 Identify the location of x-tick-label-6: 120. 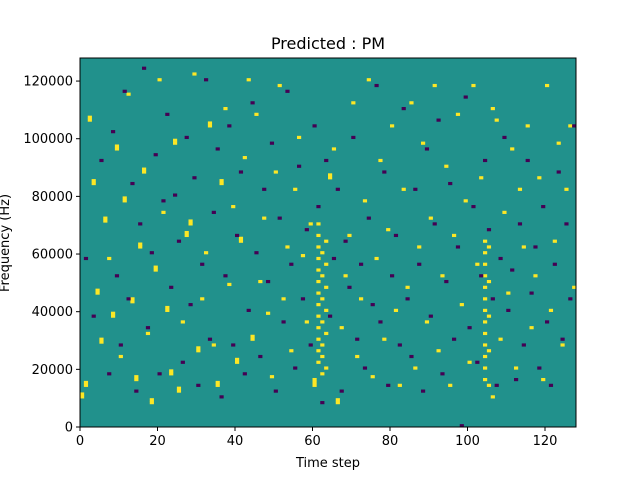
(545, 441).